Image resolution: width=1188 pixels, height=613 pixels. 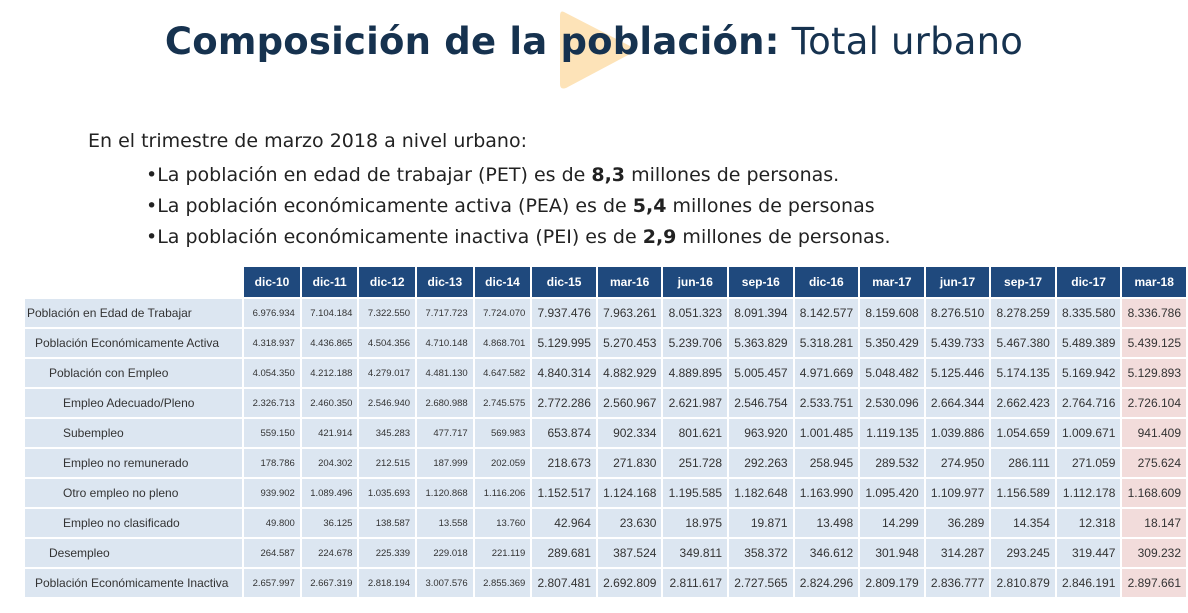 What do you see at coordinates (957, 433) in the screenshot?
I see `table-cell: 1.039.886` at bounding box center [957, 433].